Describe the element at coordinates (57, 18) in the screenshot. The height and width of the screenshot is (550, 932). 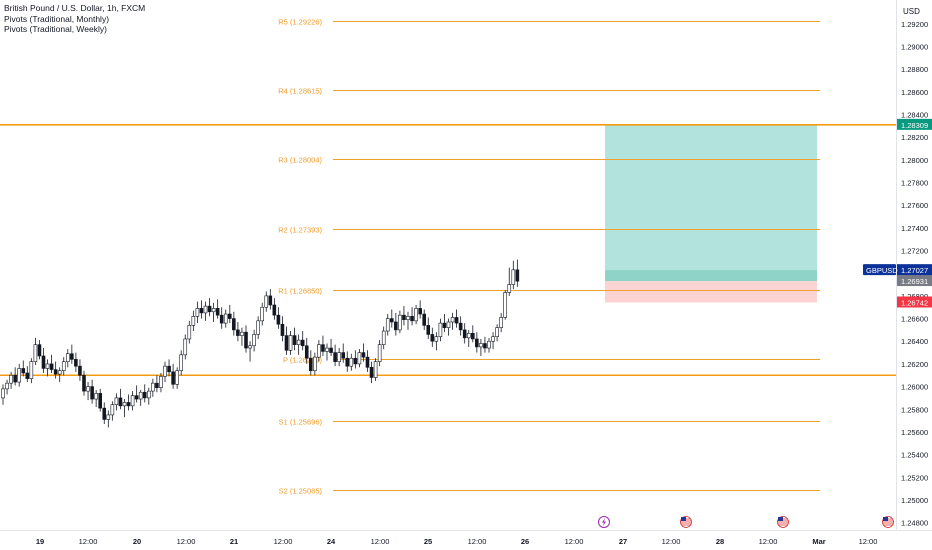
I see `legend-monthly-pivots: Pivots (Traditional, Monthly)` at that location.